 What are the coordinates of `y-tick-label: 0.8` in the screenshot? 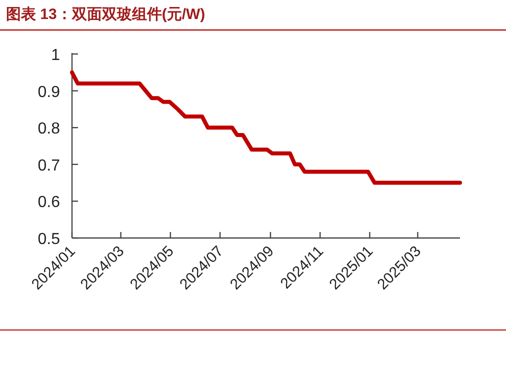 It's located at (49, 129).